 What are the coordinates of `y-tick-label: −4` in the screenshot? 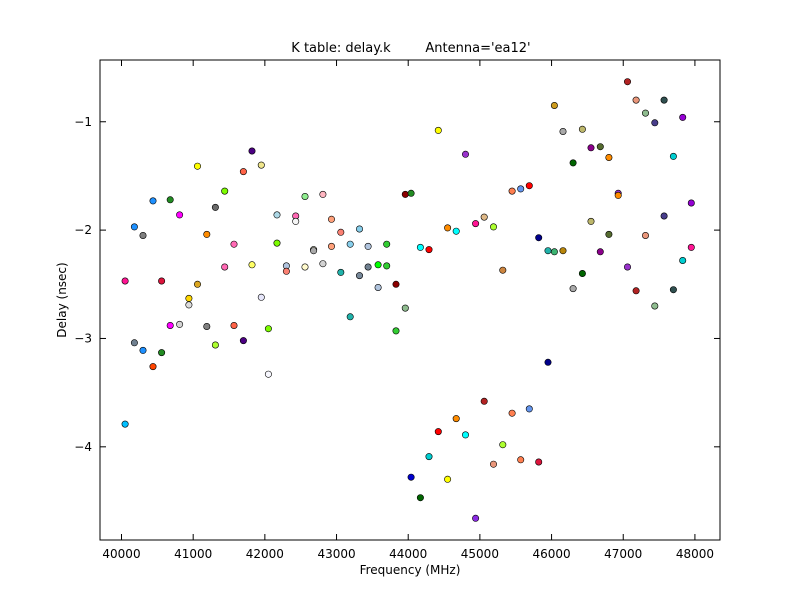 It's located at (83, 447).